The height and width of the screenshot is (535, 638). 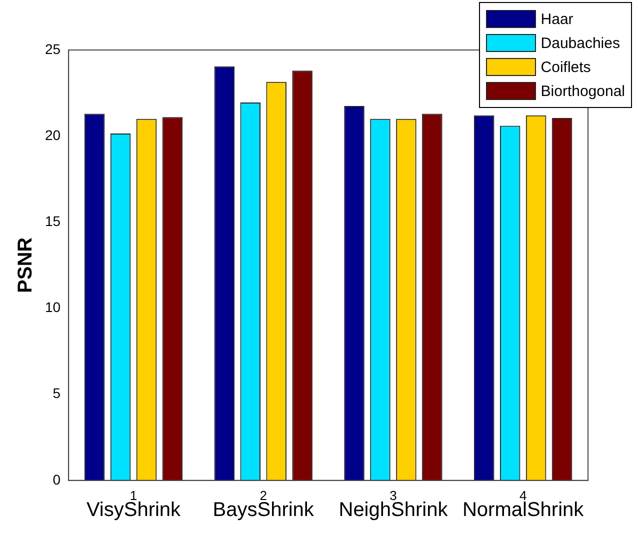 What do you see at coordinates (52, 221) in the screenshot?
I see `y-tick-label: 15` at bounding box center [52, 221].